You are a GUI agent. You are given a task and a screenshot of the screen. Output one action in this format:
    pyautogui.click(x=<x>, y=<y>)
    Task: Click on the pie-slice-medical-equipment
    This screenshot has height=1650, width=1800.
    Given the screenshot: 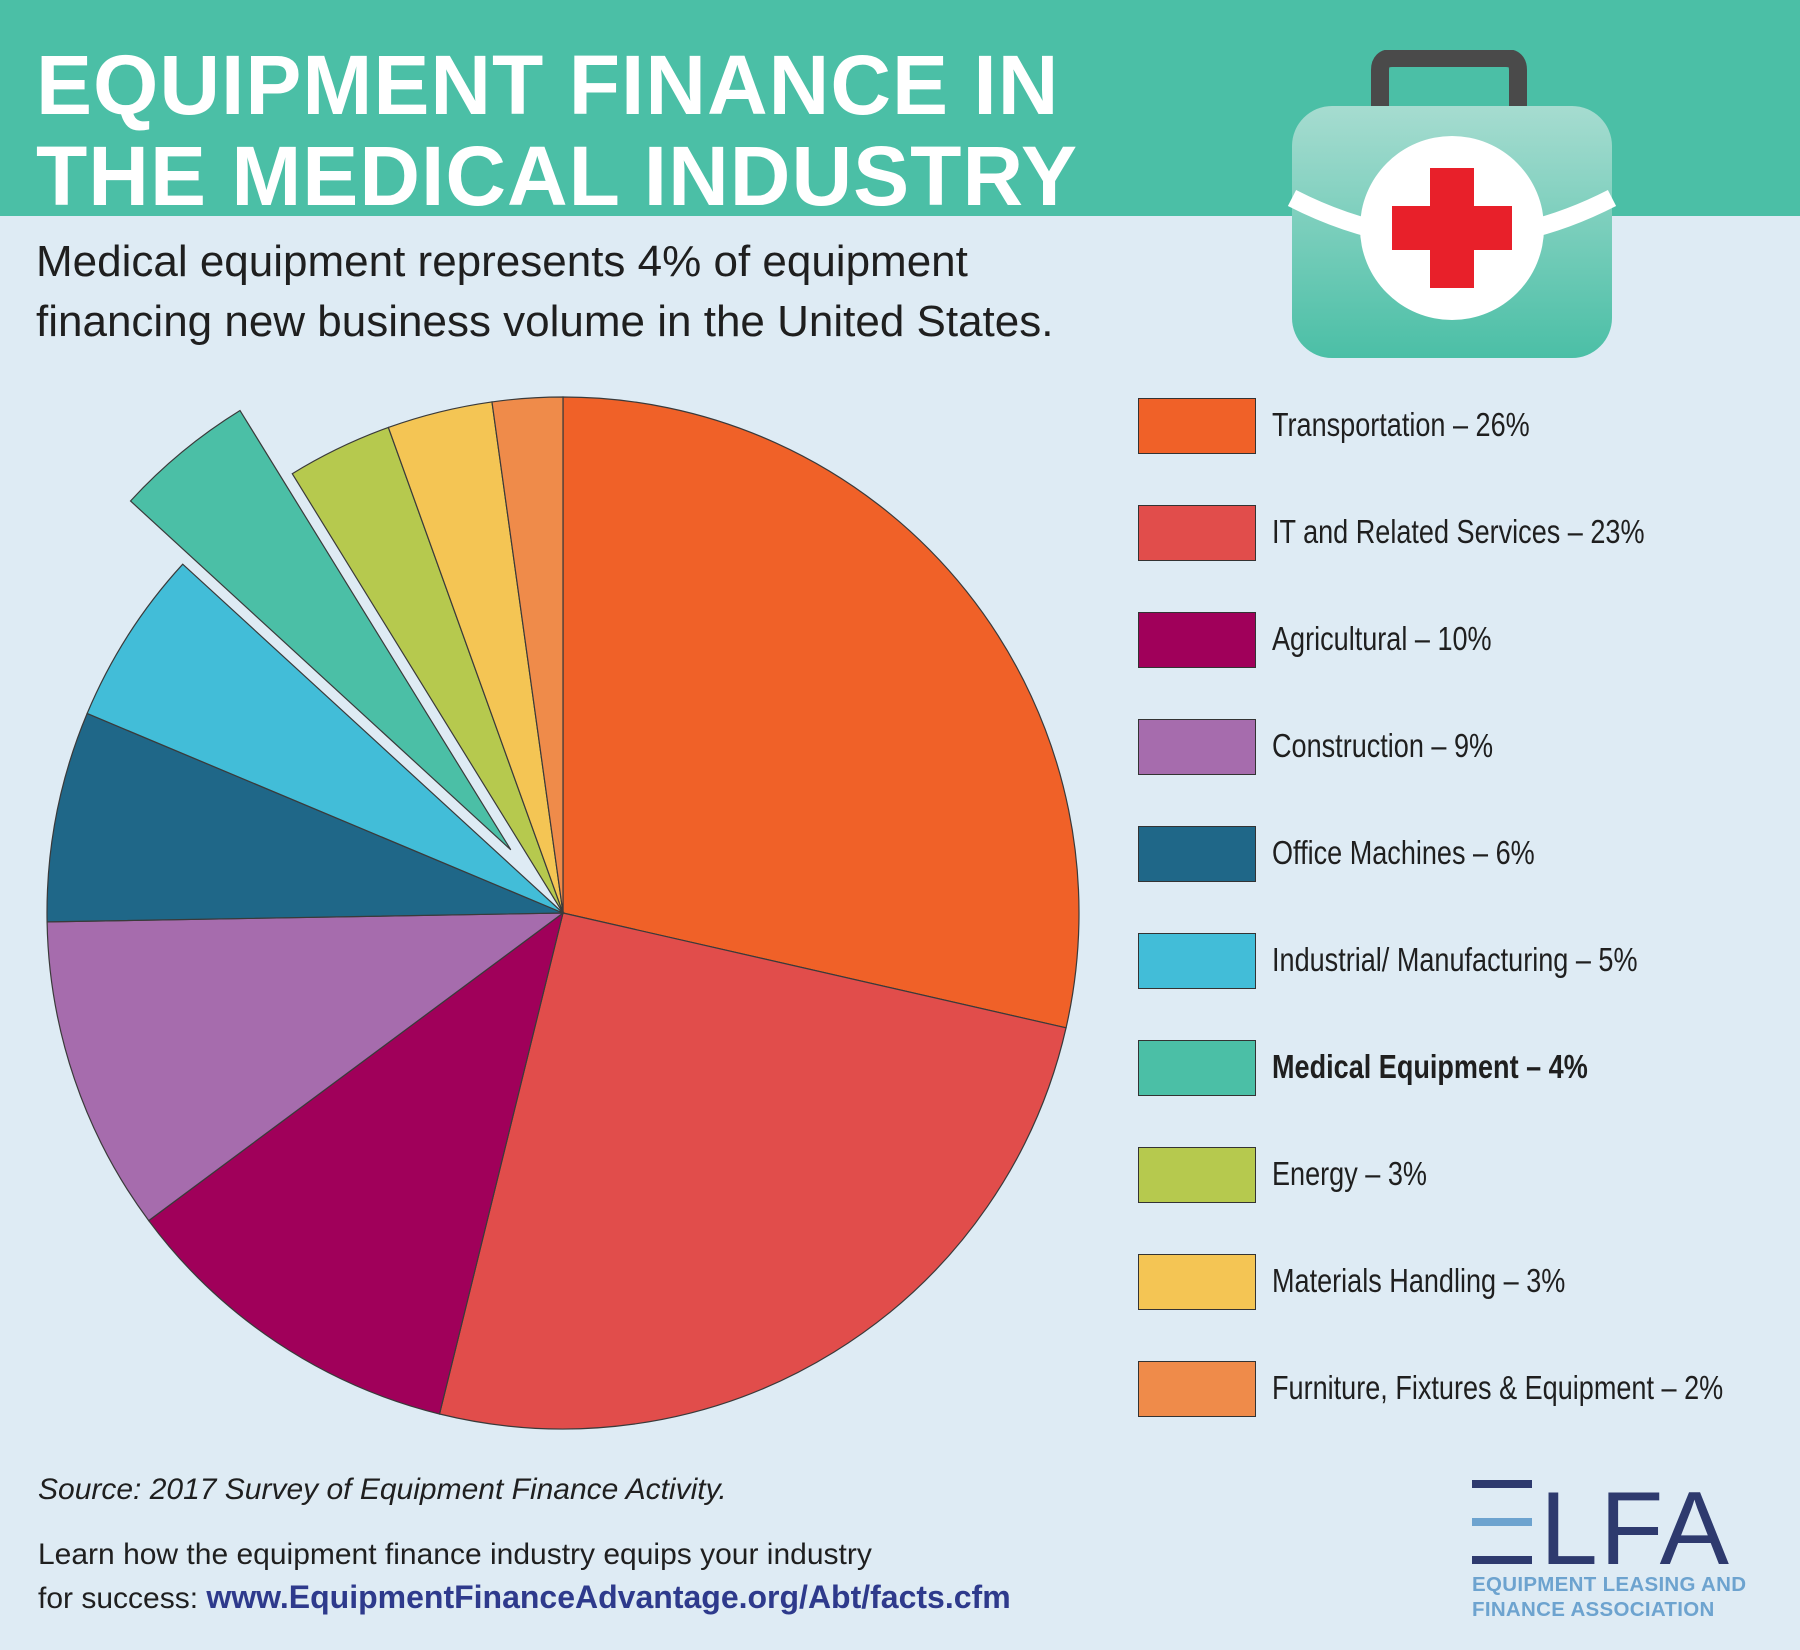 What is the action you would take?
    pyautogui.click(x=320, y=630)
    